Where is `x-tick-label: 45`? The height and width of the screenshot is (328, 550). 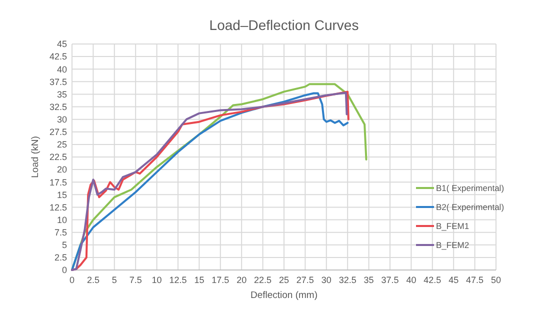
x-tick-label: 45 is located at coordinates (453, 280).